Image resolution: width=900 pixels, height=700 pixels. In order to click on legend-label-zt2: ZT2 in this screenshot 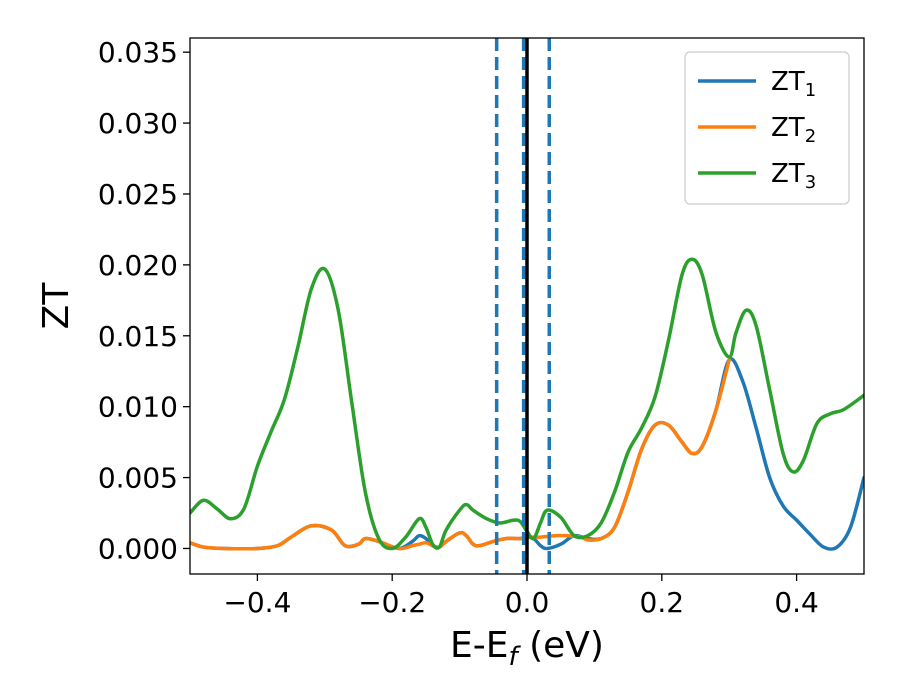, I will do `click(793, 130)`.